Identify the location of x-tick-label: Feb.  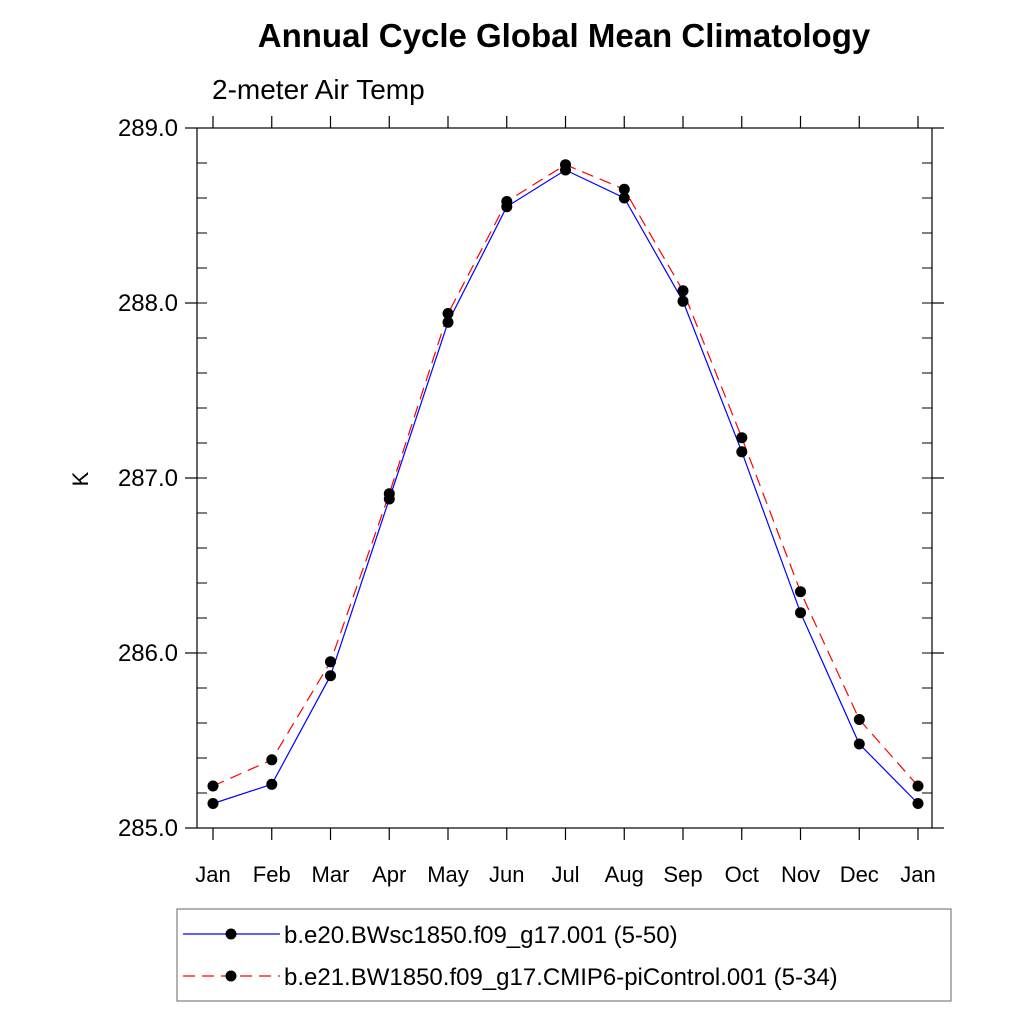
(272, 874).